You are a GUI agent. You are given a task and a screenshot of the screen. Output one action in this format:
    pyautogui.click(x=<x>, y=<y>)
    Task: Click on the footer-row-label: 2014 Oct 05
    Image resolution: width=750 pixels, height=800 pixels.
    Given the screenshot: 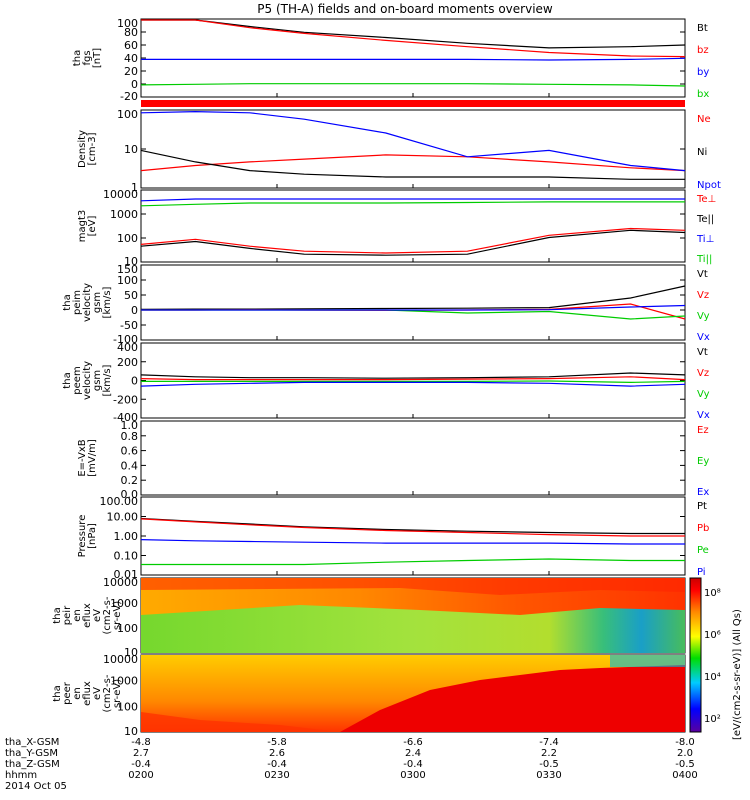 What is the action you would take?
    pyautogui.click(x=36, y=786)
    